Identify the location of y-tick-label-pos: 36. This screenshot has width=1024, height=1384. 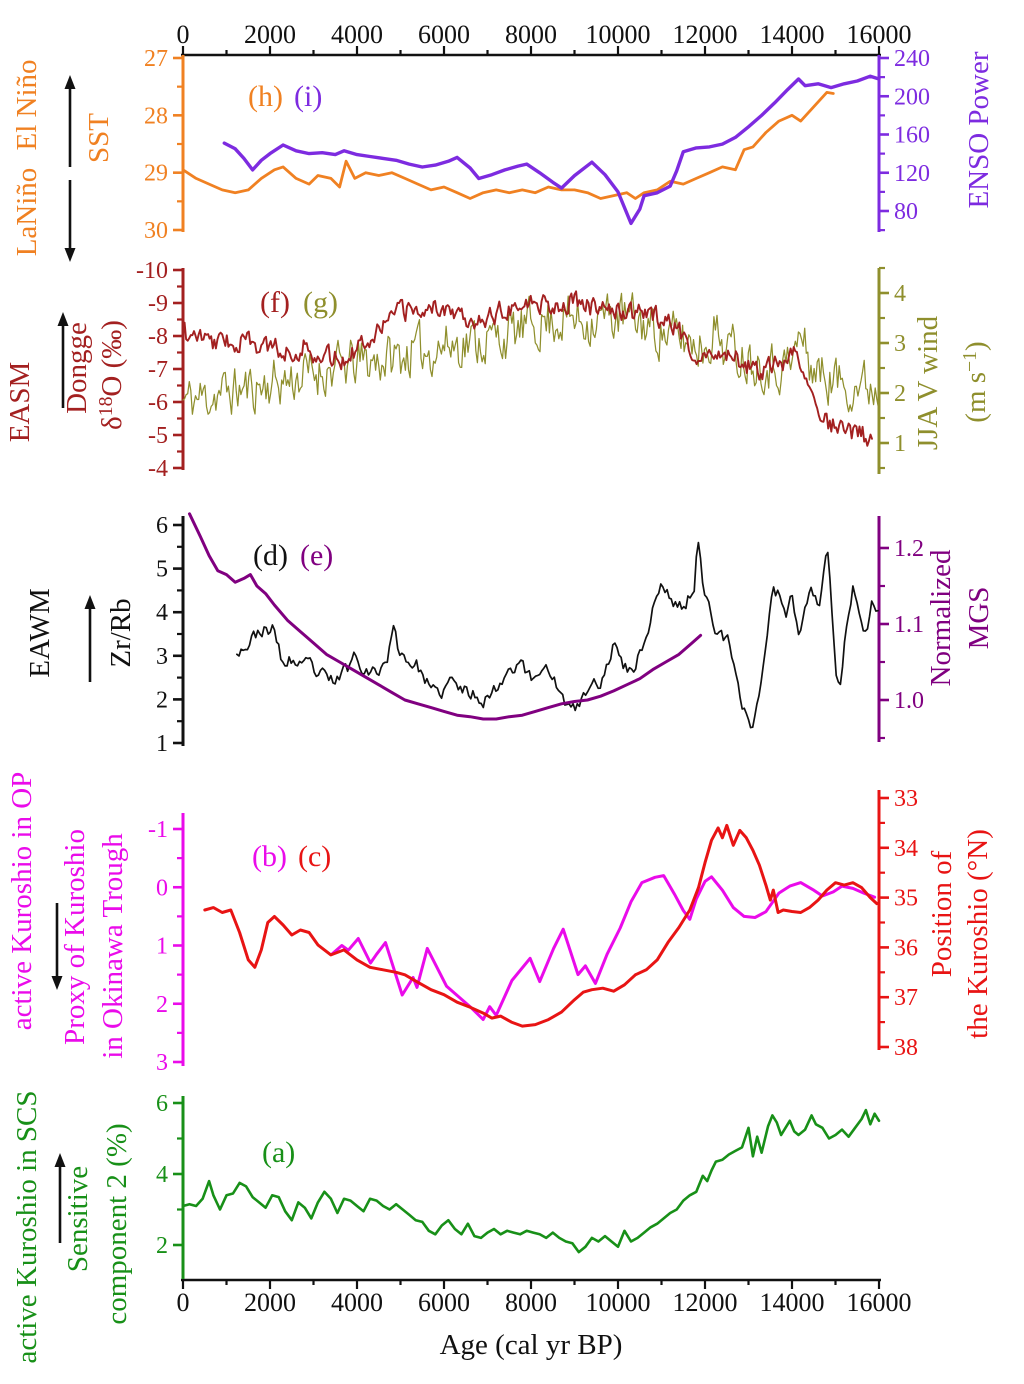
(906, 948).